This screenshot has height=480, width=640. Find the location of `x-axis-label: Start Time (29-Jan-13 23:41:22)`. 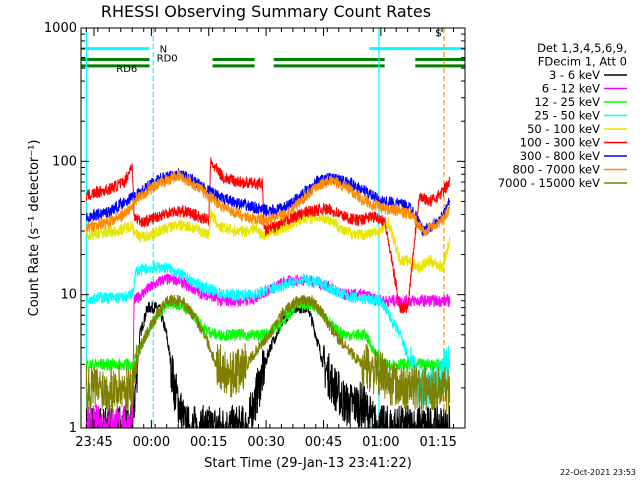

x-axis-label: Start Time (29-Jan-13 23:41:22) is located at coordinates (308, 463).